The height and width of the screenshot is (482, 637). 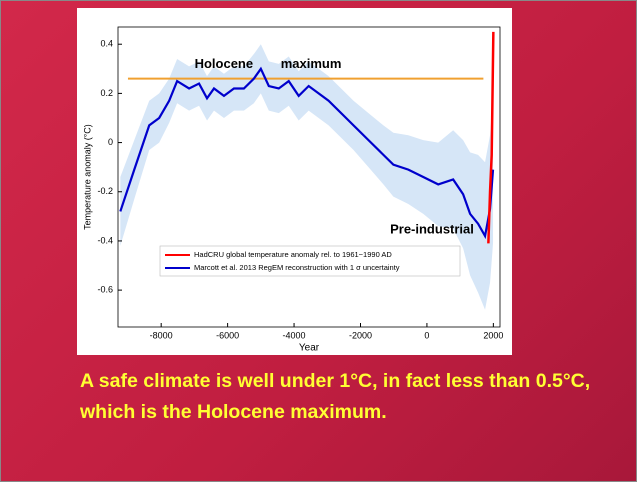 What do you see at coordinates (360, 335) in the screenshot?
I see `x-tick-label: -2000` at bounding box center [360, 335].